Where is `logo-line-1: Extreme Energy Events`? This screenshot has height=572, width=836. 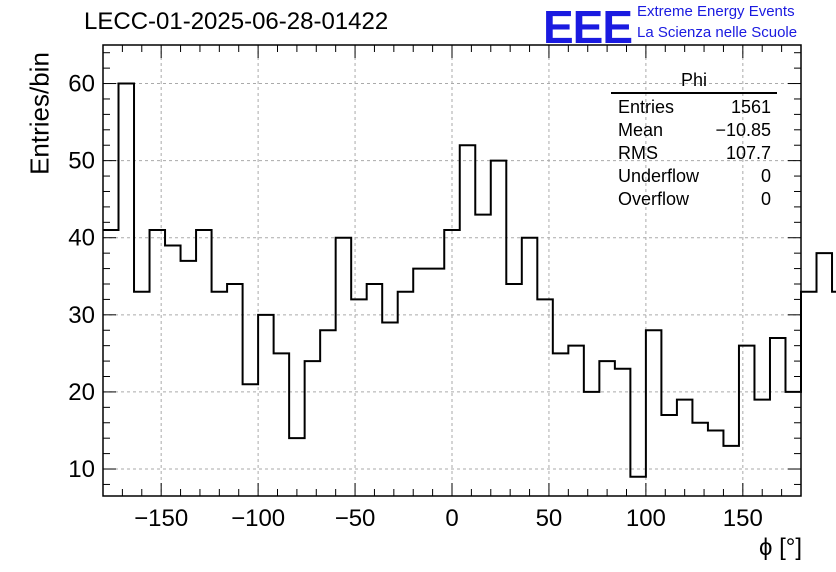
logo-line-1: Extreme Energy Events is located at coordinates (716, 11).